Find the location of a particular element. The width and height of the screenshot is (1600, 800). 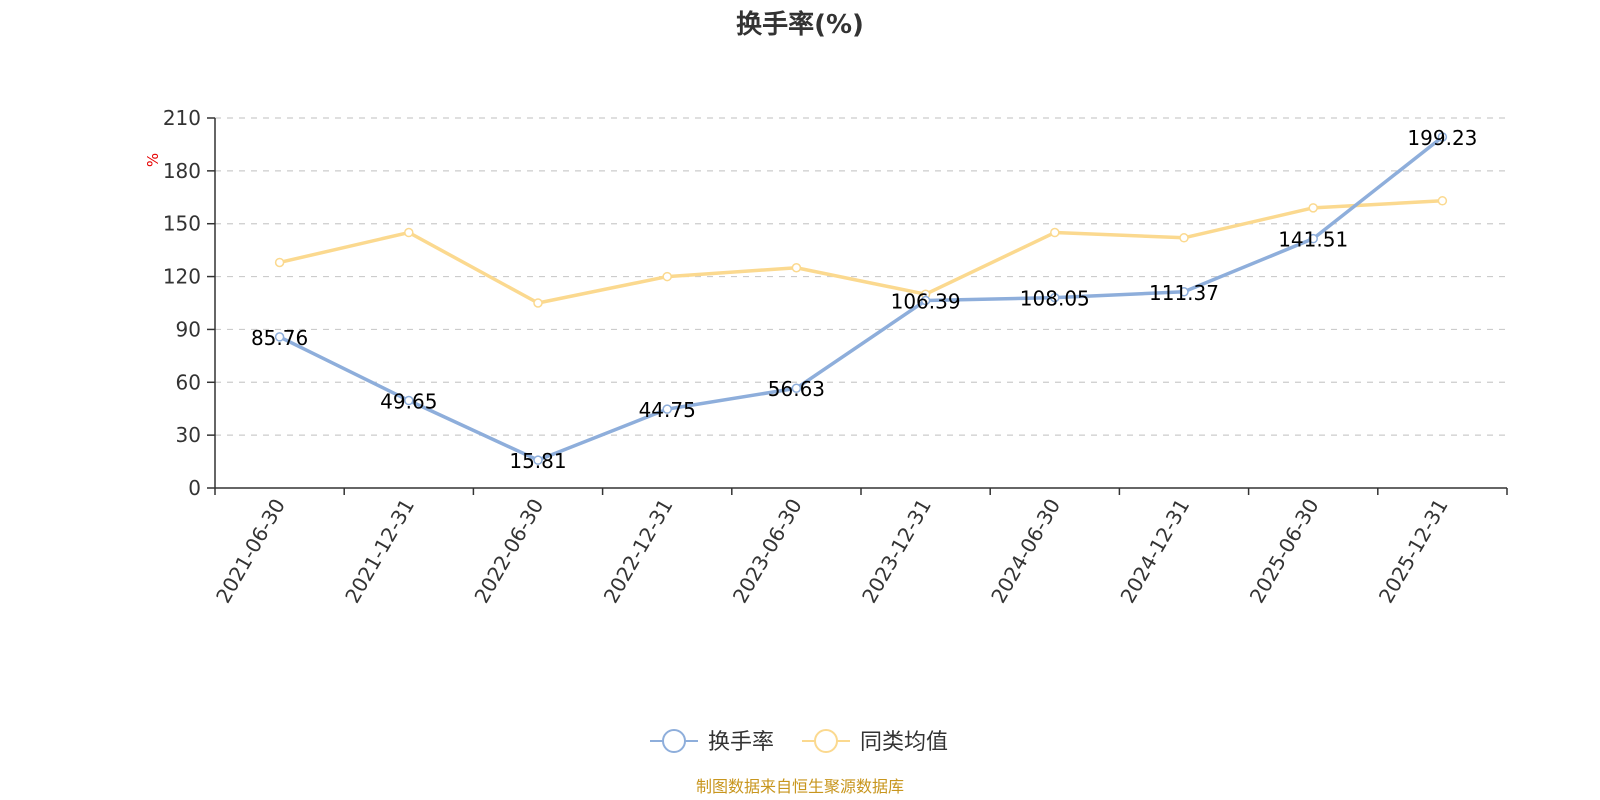

data-label: 108.05 is located at coordinates (1055, 299).